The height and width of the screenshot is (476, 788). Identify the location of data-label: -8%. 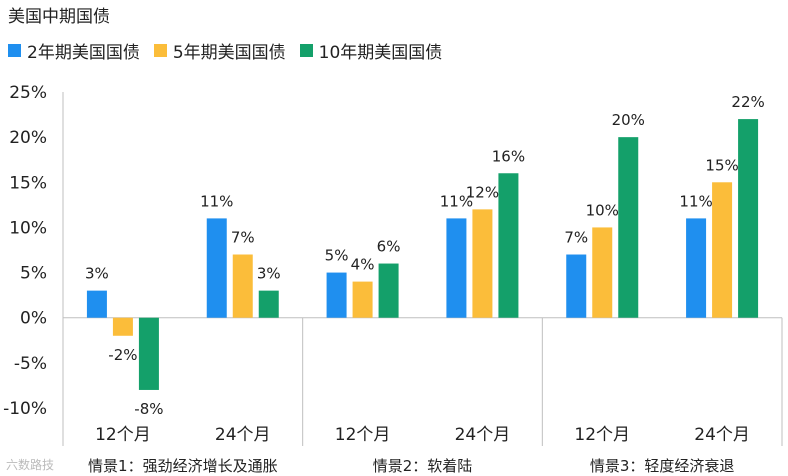
(148, 409).